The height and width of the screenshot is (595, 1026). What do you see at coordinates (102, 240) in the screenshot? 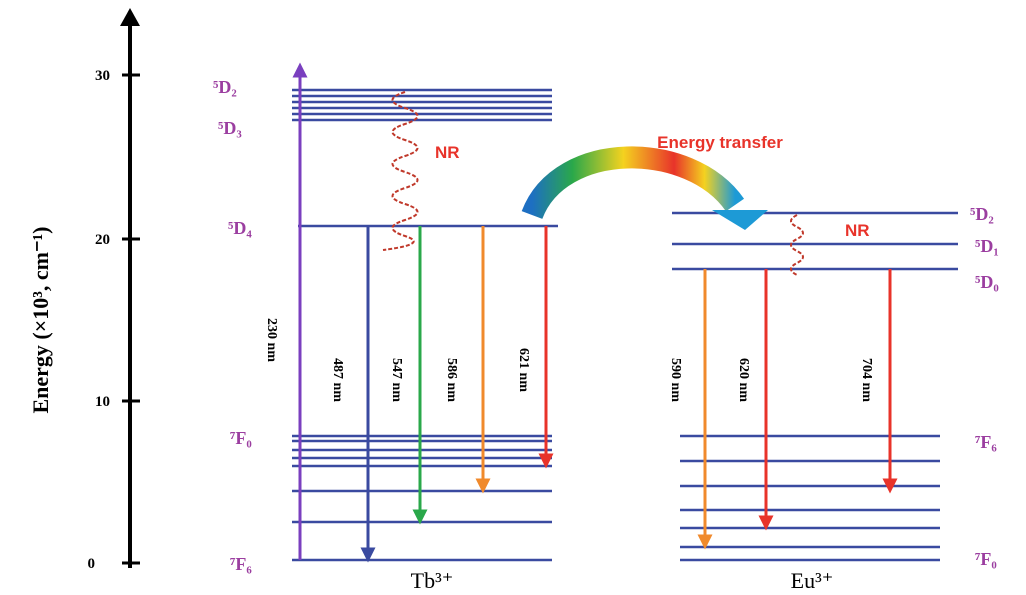
I see `tick-label: 20` at bounding box center [102, 240].